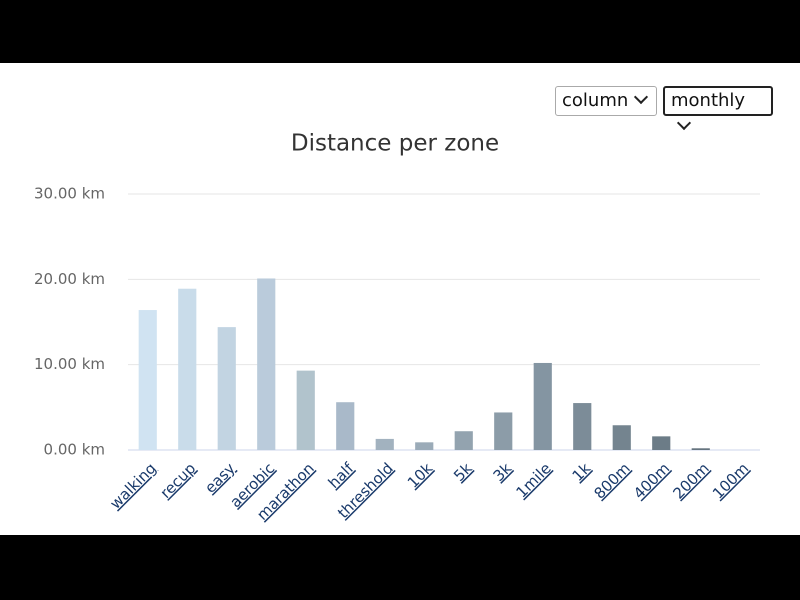 Image resolution: width=800 pixels, height=600 pixels. Describe the element at coordinates (503, 472) in the screenshot. I see `x-tick-label: 3k` at that location.